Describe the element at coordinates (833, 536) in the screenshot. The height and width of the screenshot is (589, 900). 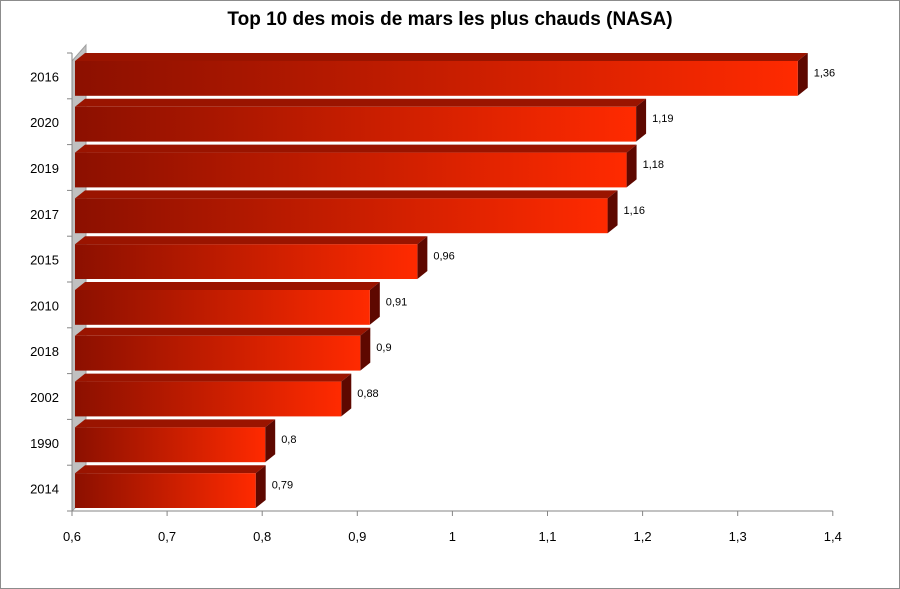
I see `x-tick-label: 1,4` at that location.